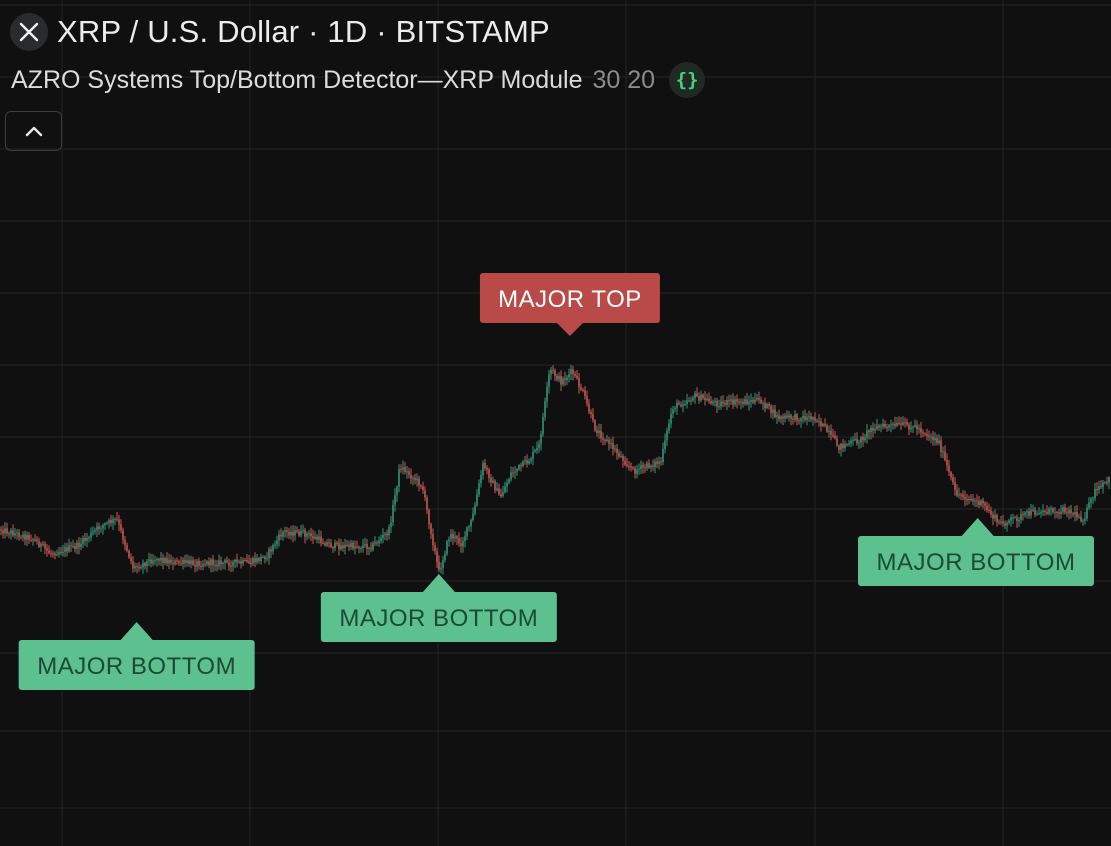 The image size is (1111, 846). I want to click on symbol-header: XRP / U.S. Dollar · 1D · BITSTAMP, so click(280, 32).